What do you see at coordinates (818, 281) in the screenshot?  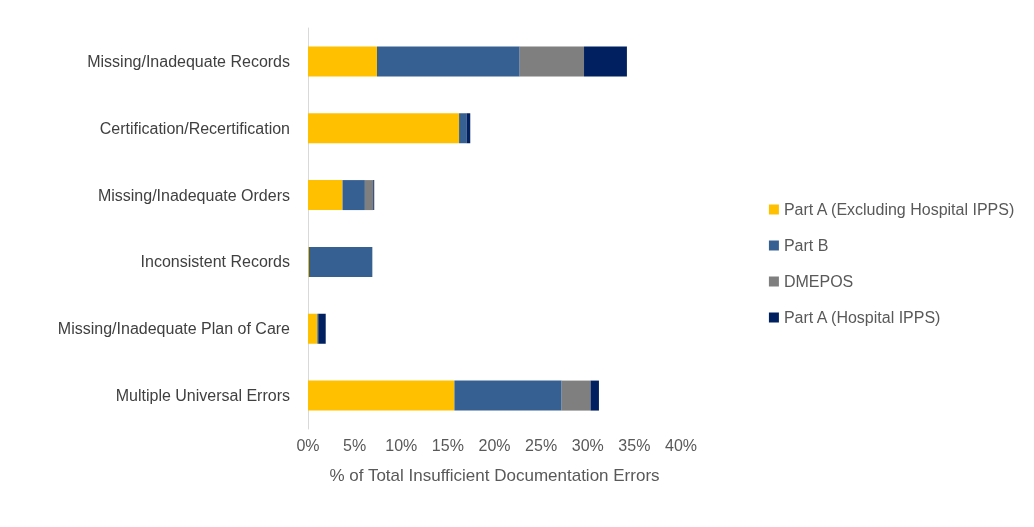 I see `legend-label: DMEPOS` at bounding box center [818, 281].